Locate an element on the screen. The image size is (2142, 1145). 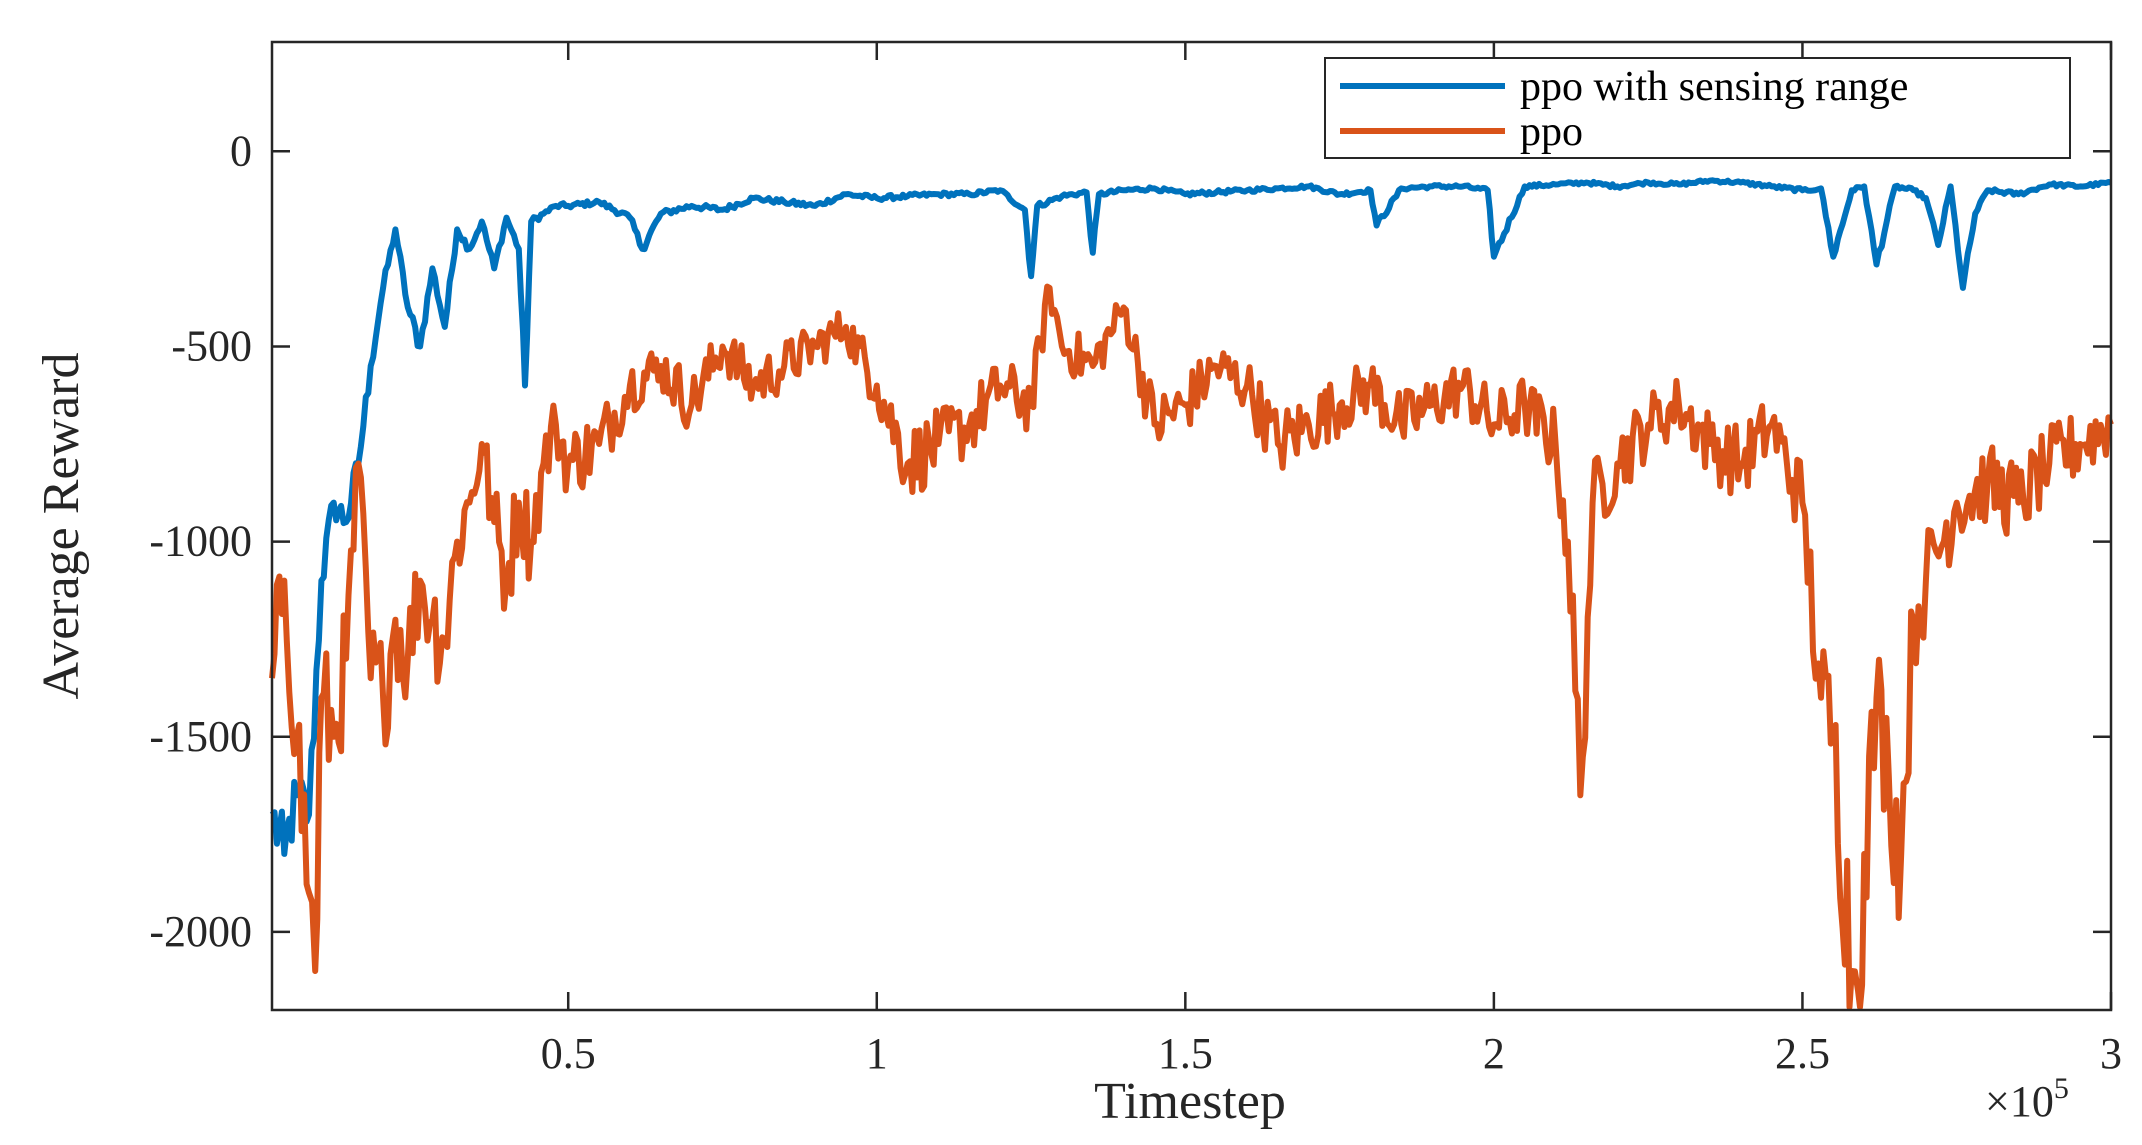
x-axis-multiplier: ×10⁵ is located at coordinates (2027, 1099).